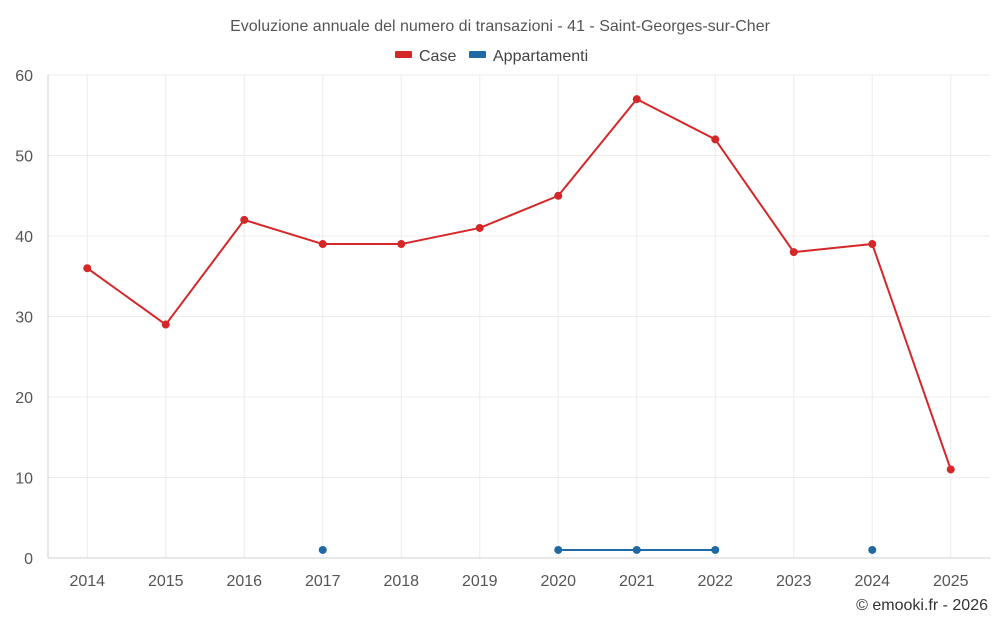 Image resolution: width=1000 pixels, height=625 pixels. I want to click on legend-item-case: Case, so click(425, 56).